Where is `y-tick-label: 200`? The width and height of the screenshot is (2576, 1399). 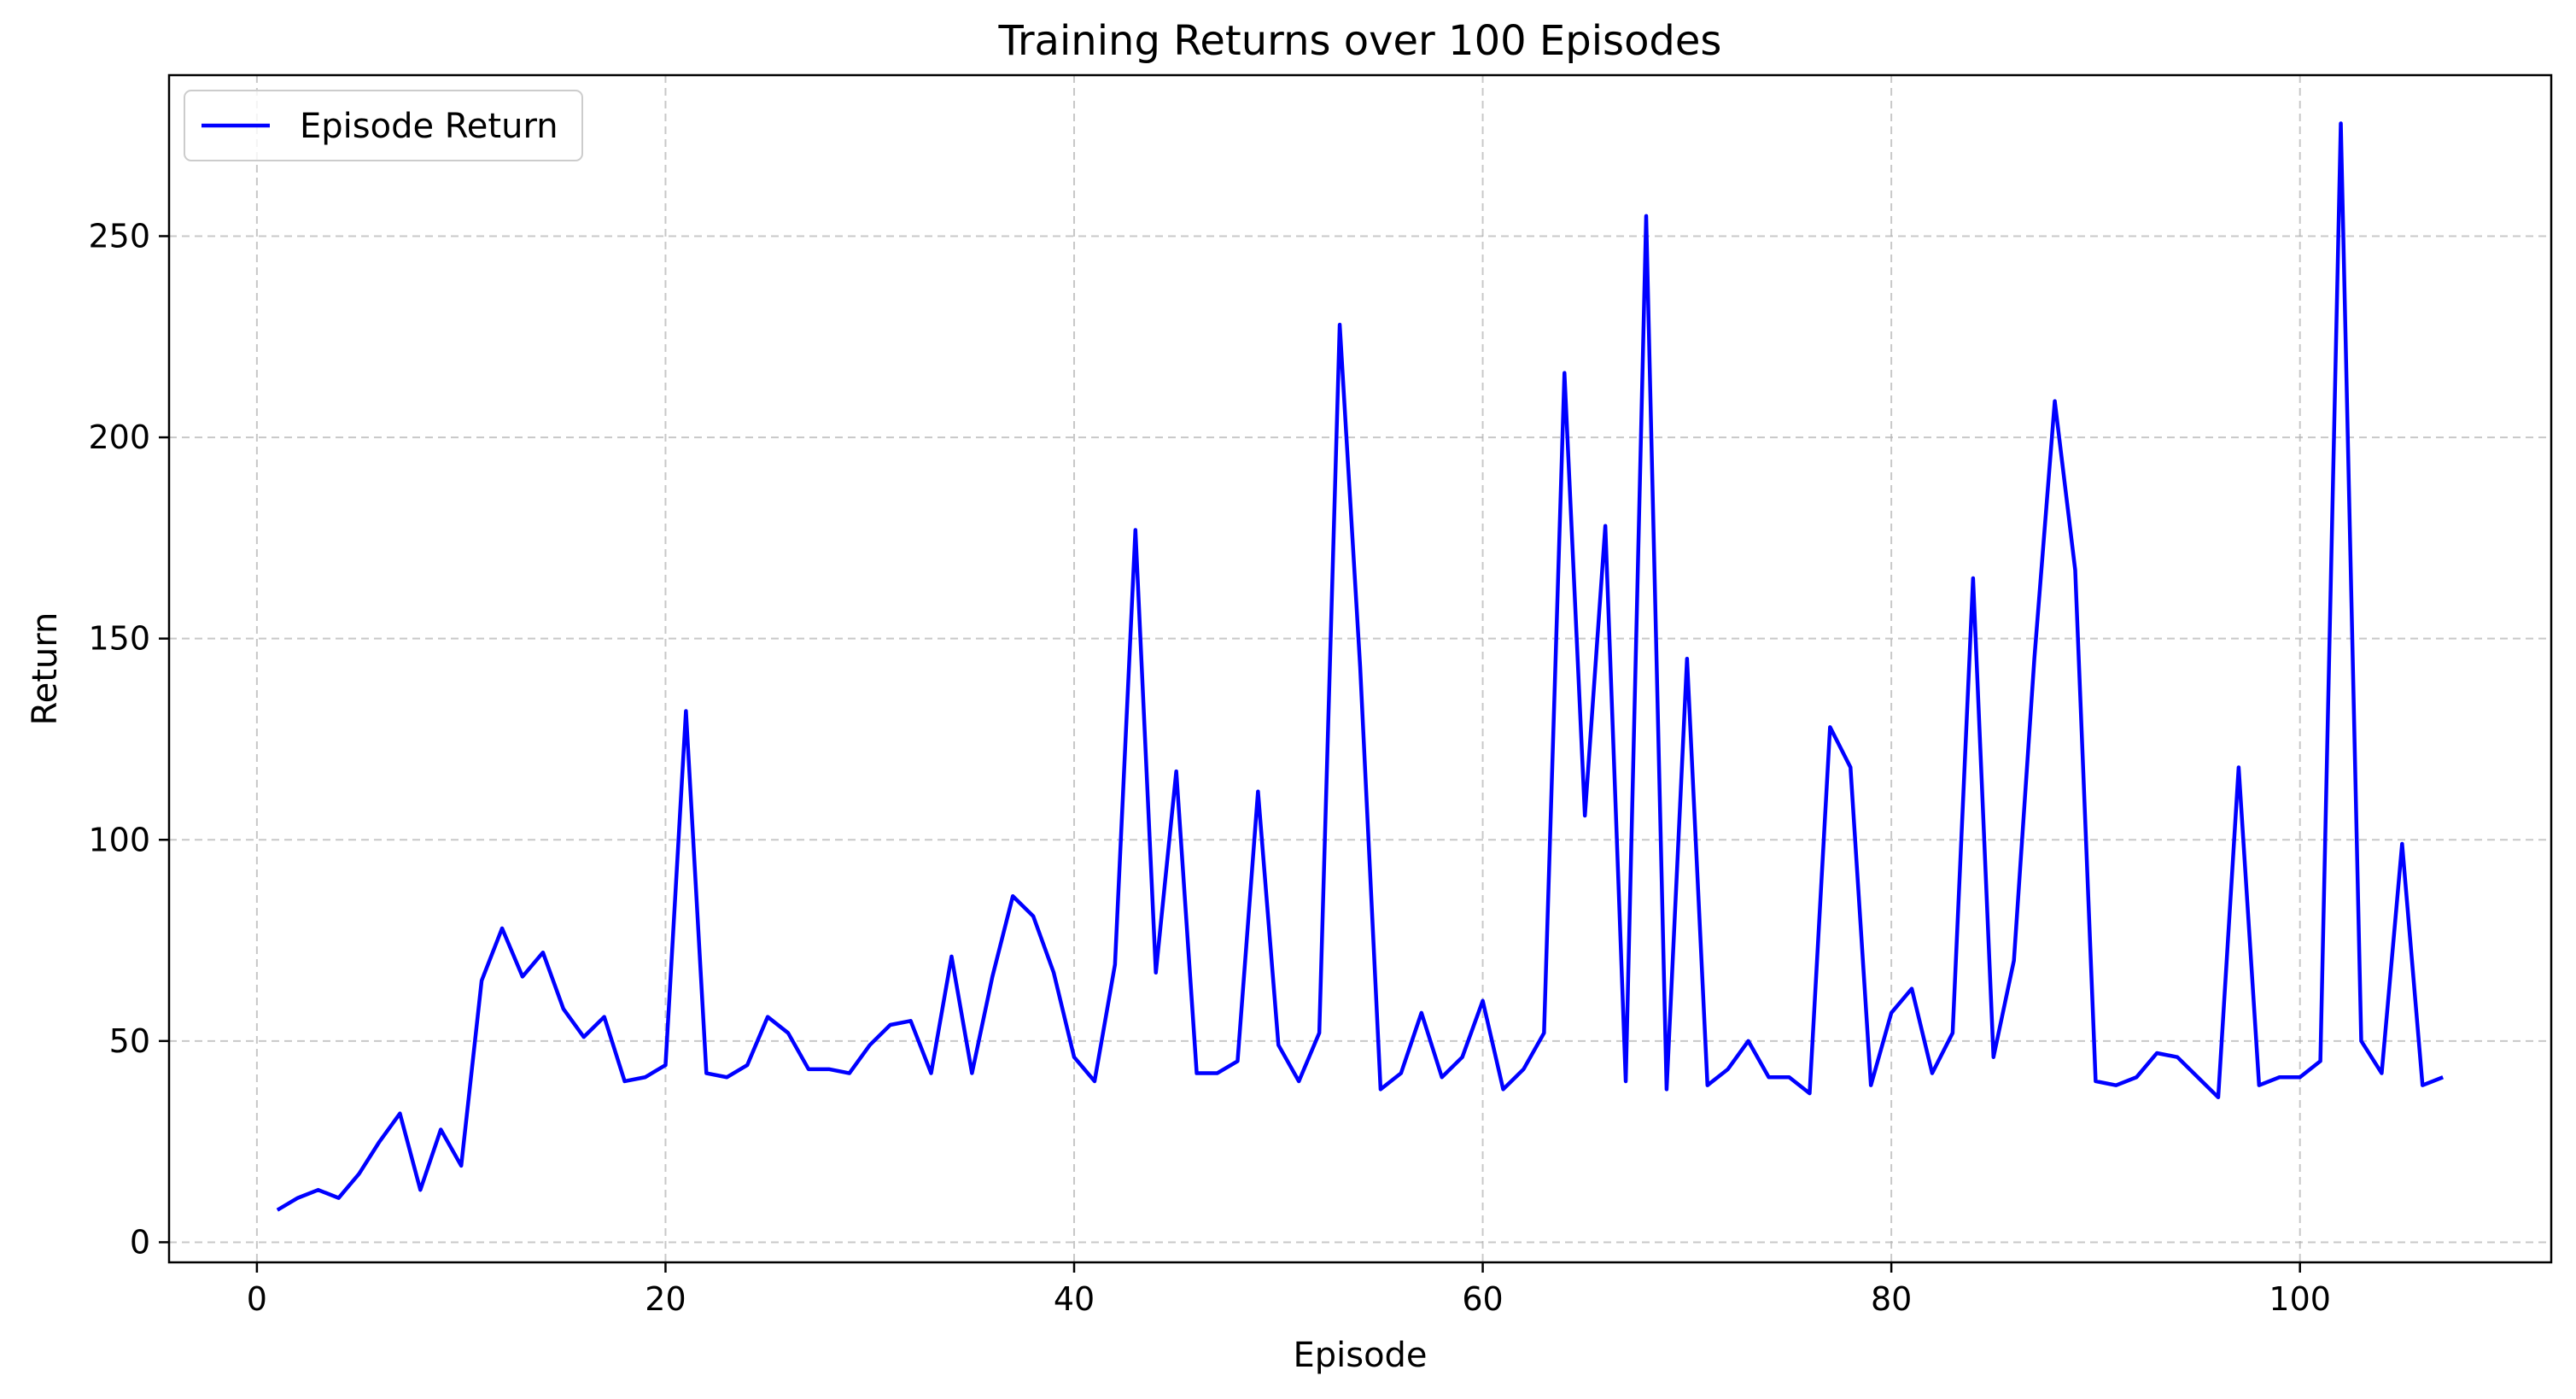
y-tick-label: 200 is located at coordinates (119, 437).